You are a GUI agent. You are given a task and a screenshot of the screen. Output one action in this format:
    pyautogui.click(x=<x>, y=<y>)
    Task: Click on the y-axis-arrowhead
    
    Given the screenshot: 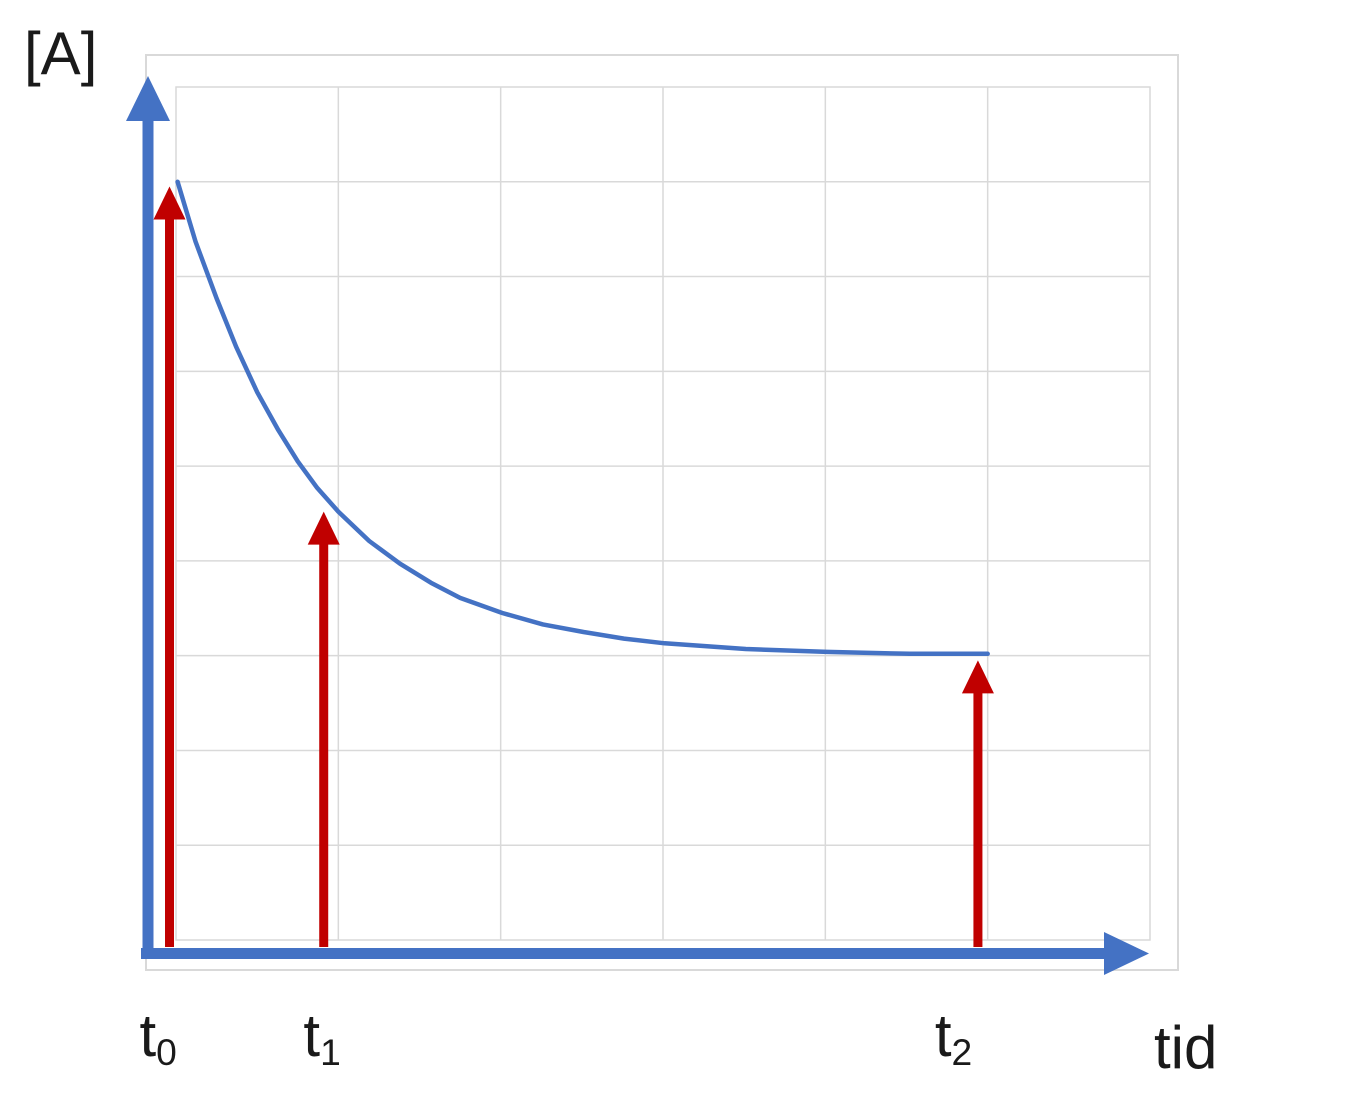 What is the action you would take?
    pyautogui.click(x=148, y=98)
    